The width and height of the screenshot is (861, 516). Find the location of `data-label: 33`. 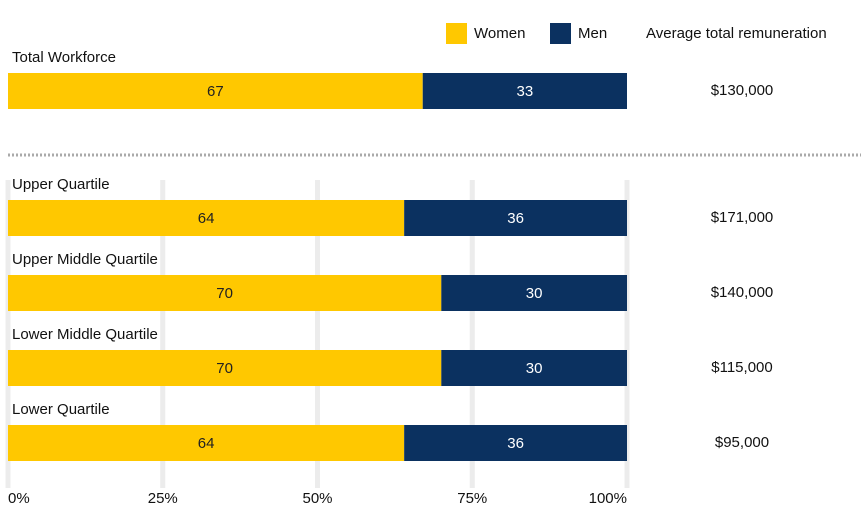

data-label: 33 is located at coordinates (525, 91).